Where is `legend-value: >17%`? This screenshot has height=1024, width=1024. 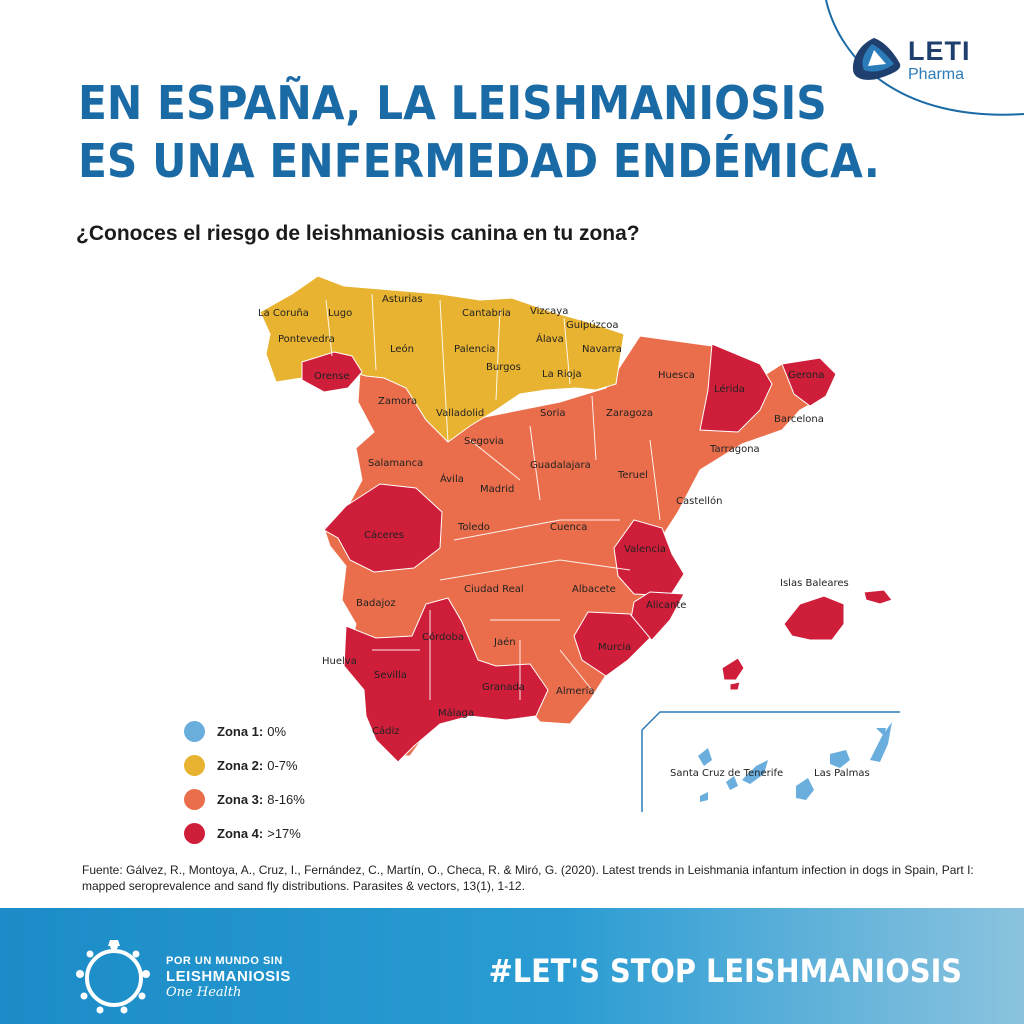 legend-value: >17% is located at coordinates (284, 833).